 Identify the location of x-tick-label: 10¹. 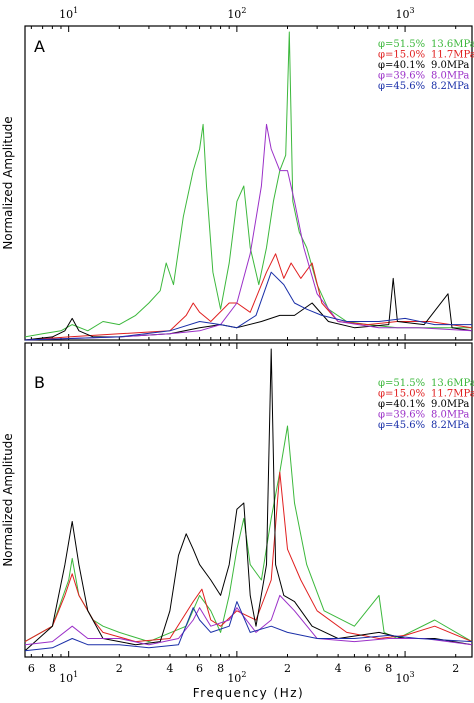
(68, 677).